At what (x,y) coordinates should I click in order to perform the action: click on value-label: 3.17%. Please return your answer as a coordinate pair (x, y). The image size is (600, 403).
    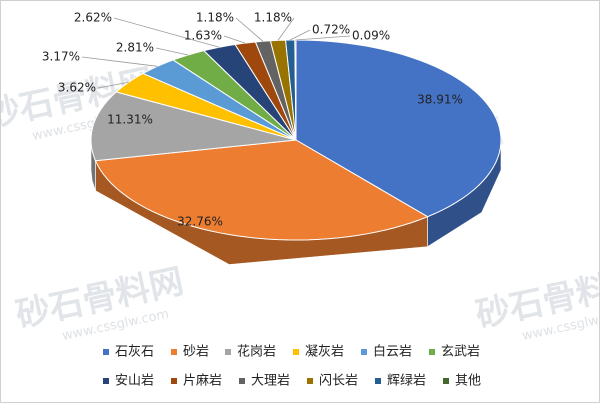
    Looking at the image, I should click on (61, 57).